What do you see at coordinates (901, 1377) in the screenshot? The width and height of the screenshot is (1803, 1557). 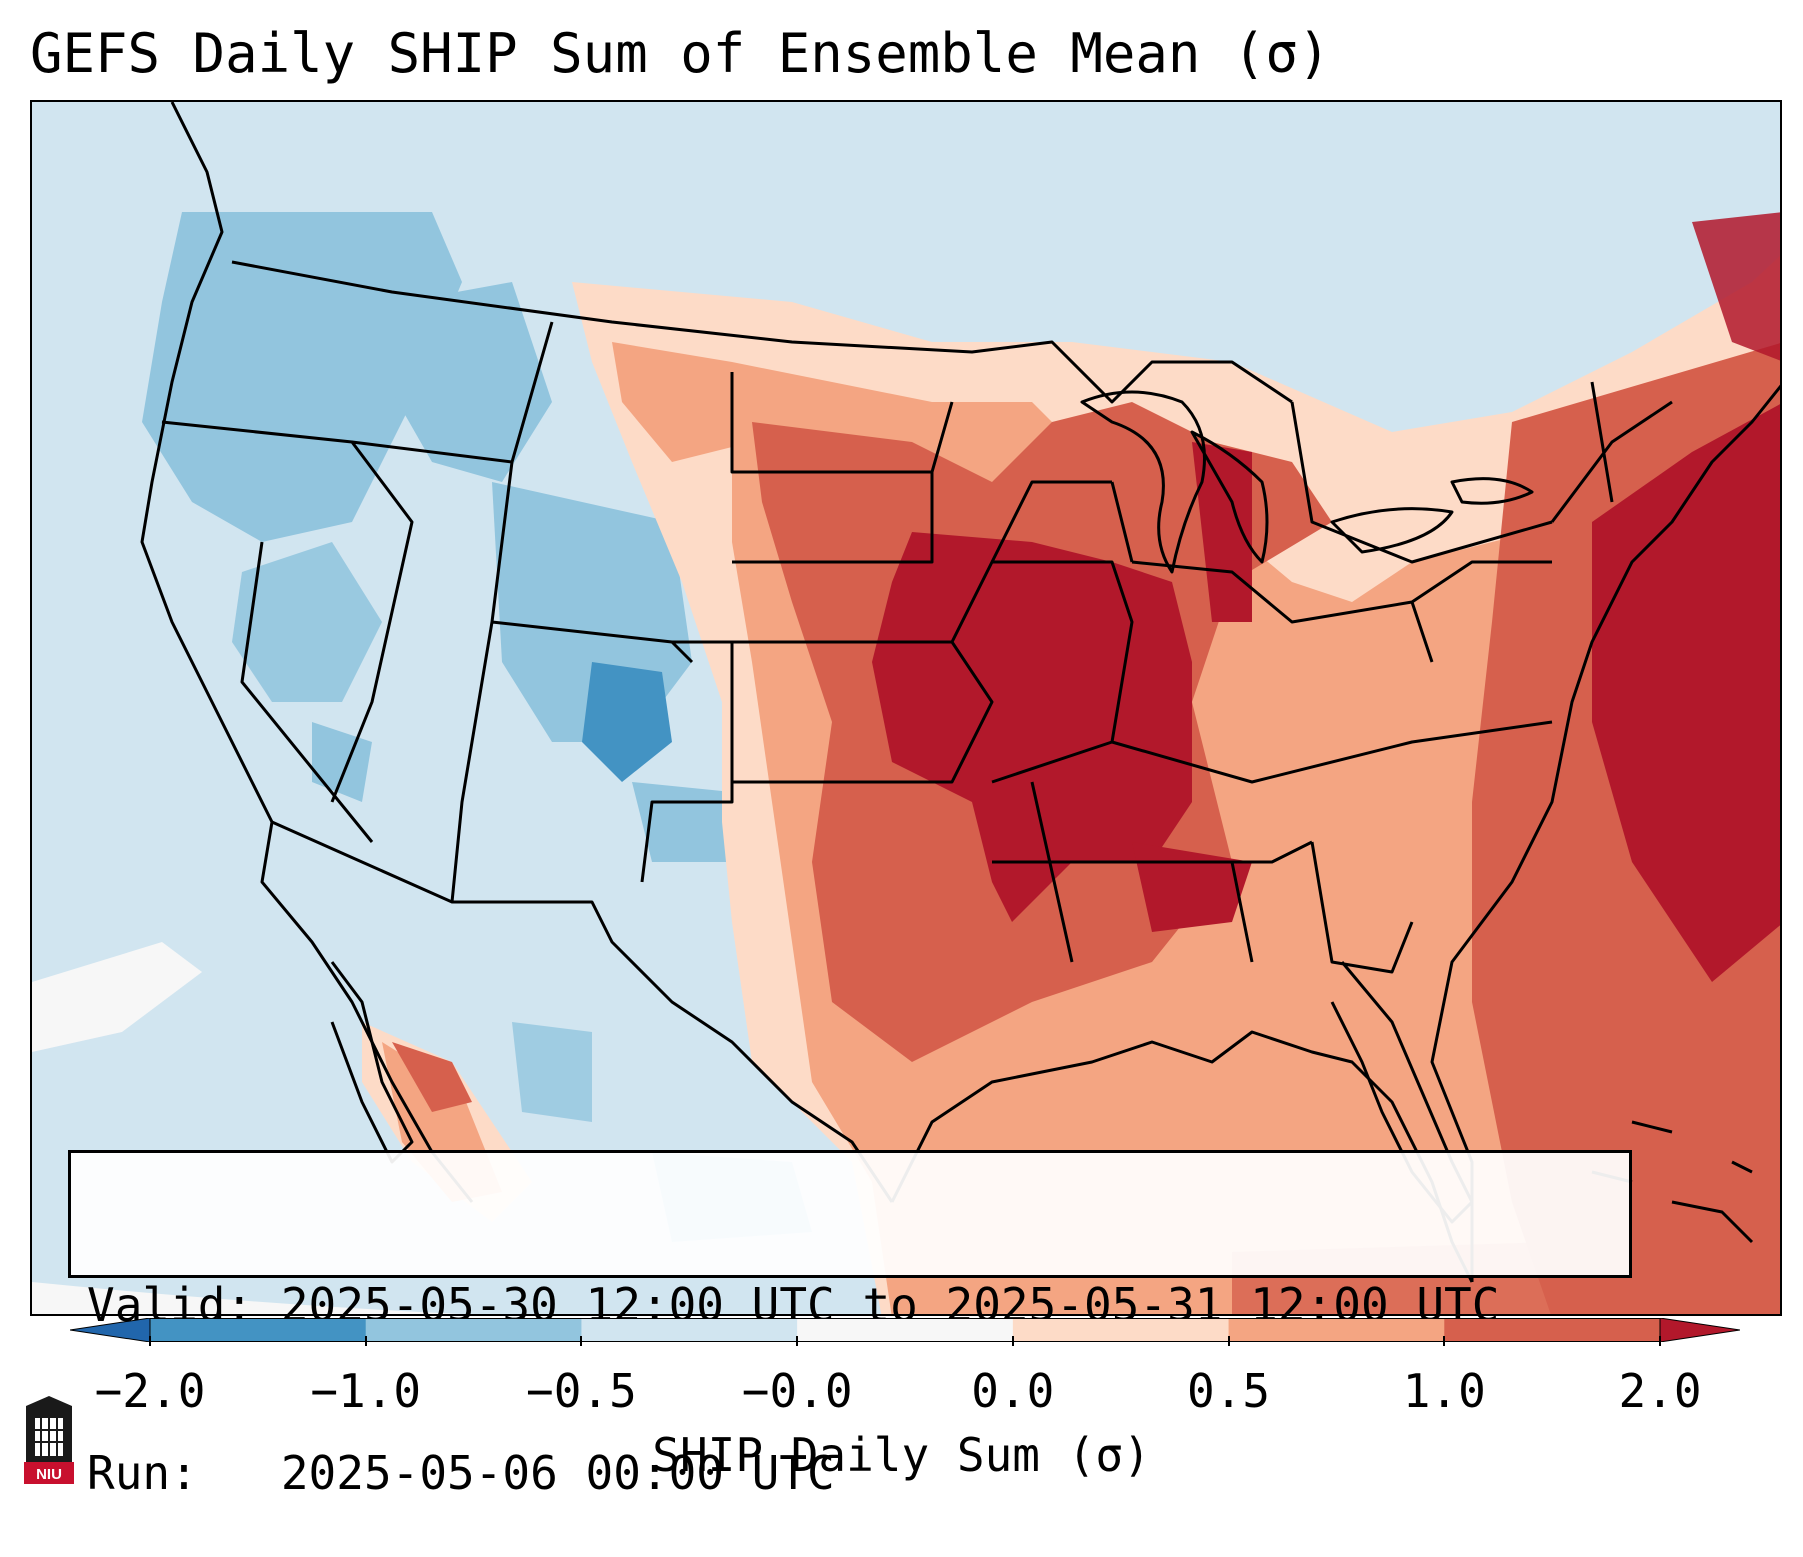 I see `colorbar-ticks: −2.0 −1.0 −0.5 −0.0 0.0 0.5 1.0 2.0` at bounding box center [901, 1377].